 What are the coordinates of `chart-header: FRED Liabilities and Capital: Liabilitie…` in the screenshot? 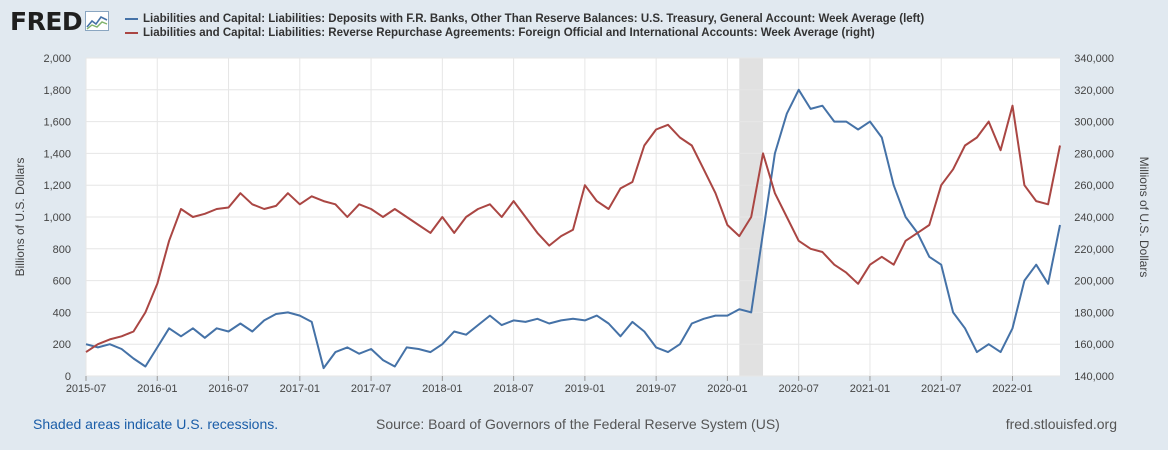 It's located at (584, 25).